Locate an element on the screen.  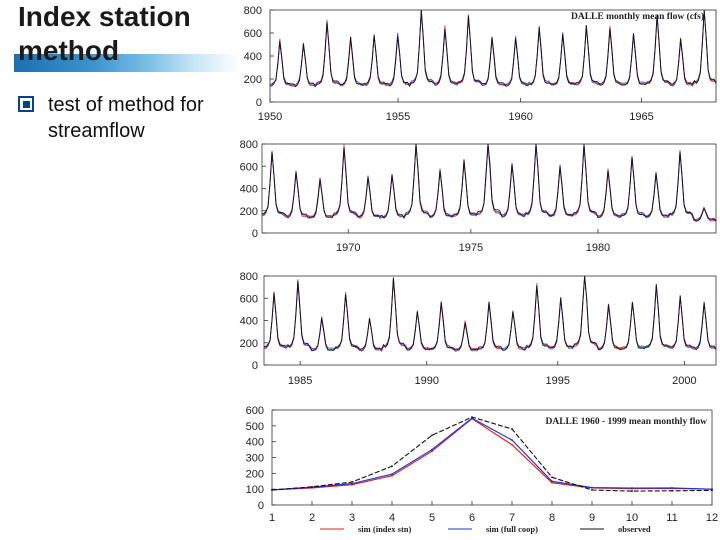
title-band: Index station method is located at coordinates (120, 40).